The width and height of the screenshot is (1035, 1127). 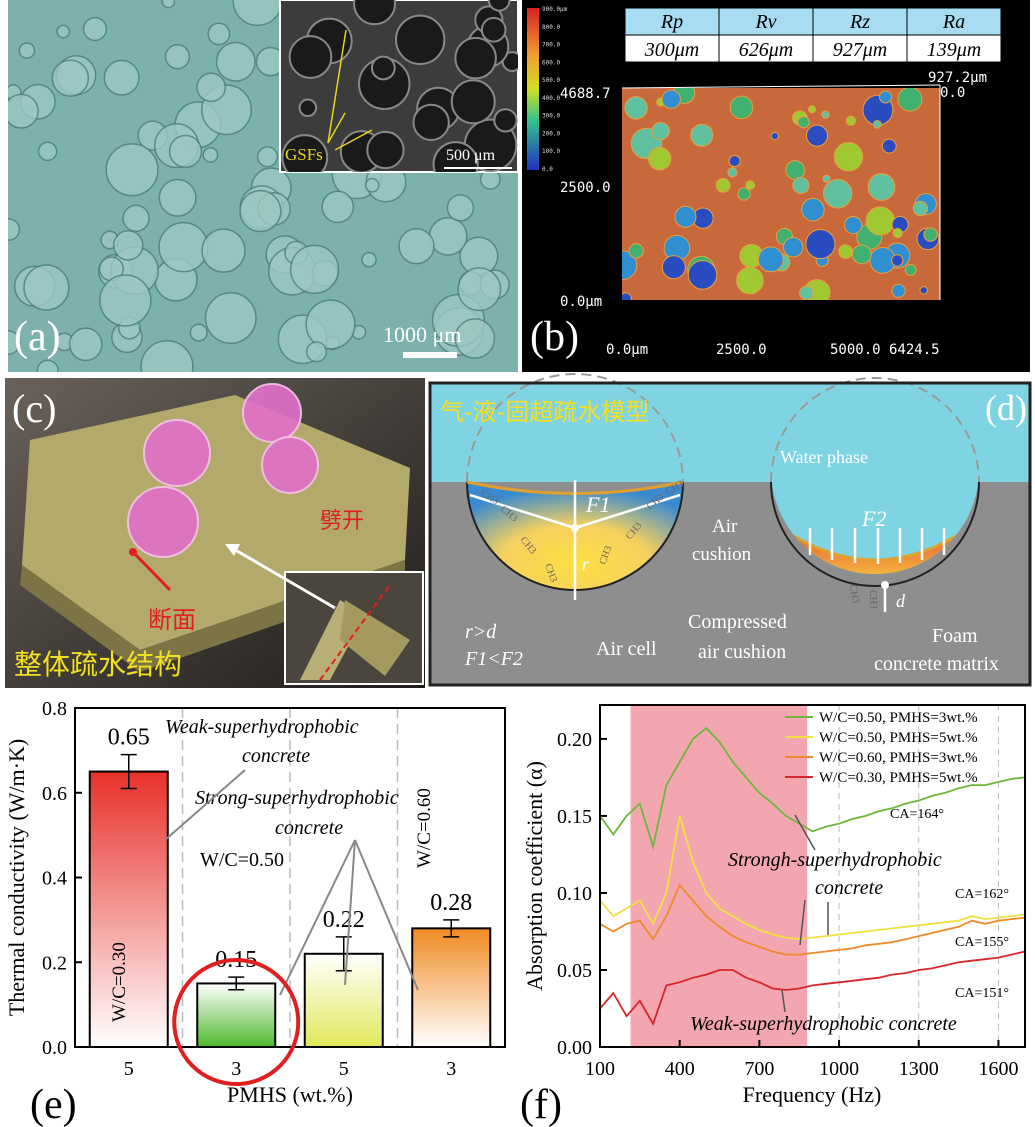 What do you see at coordinates (574, 1048) in the screenshot?
I see `y-tick-label: 0.00` at bounding box center [574, 1048].